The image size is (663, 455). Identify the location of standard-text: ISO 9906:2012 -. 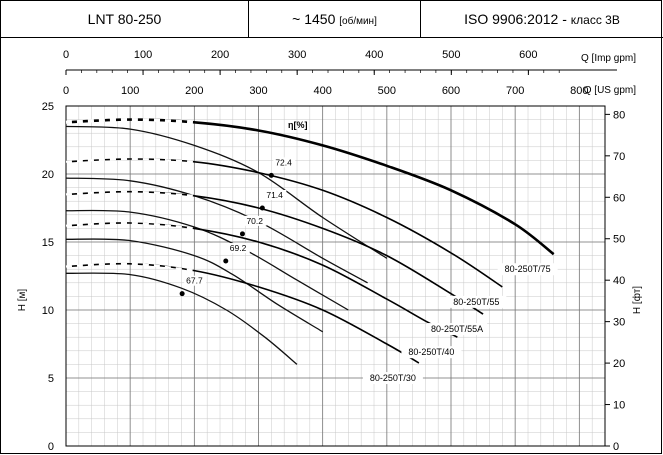
(515, 19).